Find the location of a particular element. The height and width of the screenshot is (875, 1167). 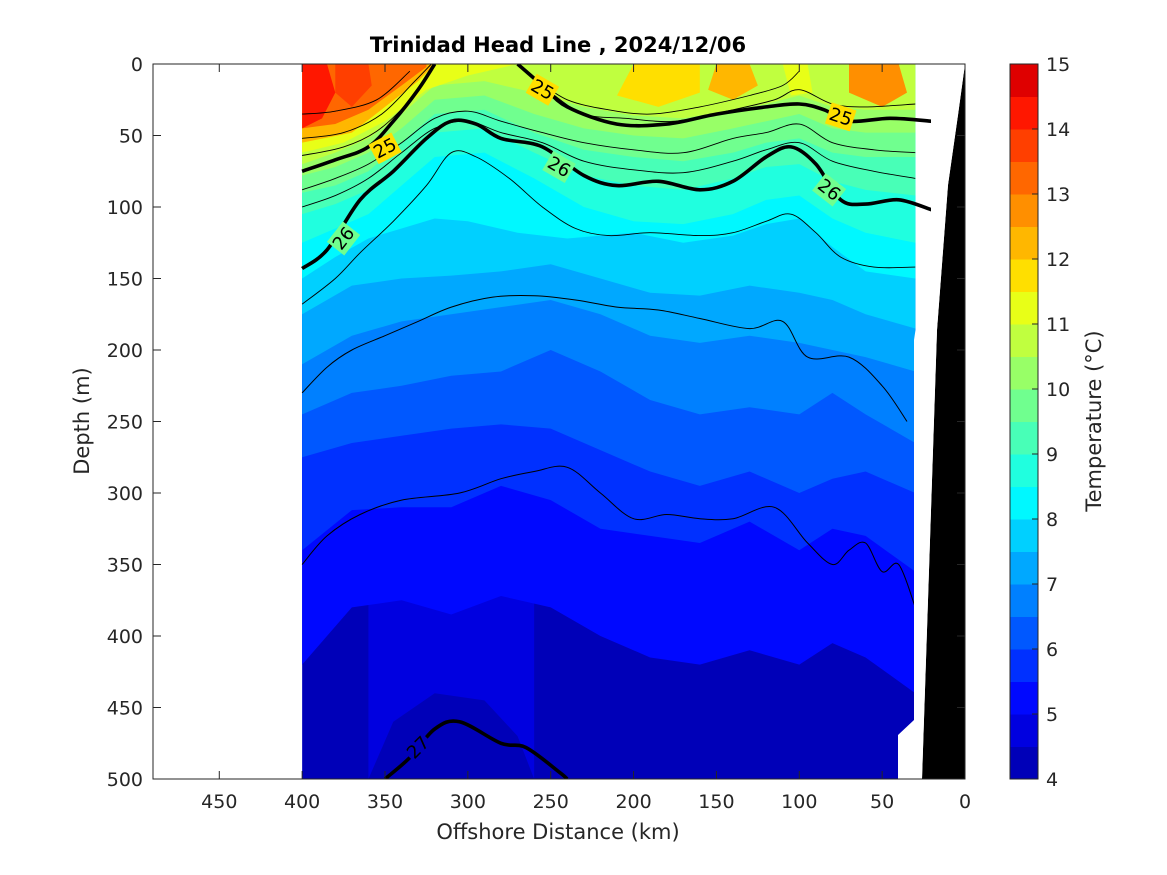

x-tick-label: 0 is located at coordinates (965, 802).